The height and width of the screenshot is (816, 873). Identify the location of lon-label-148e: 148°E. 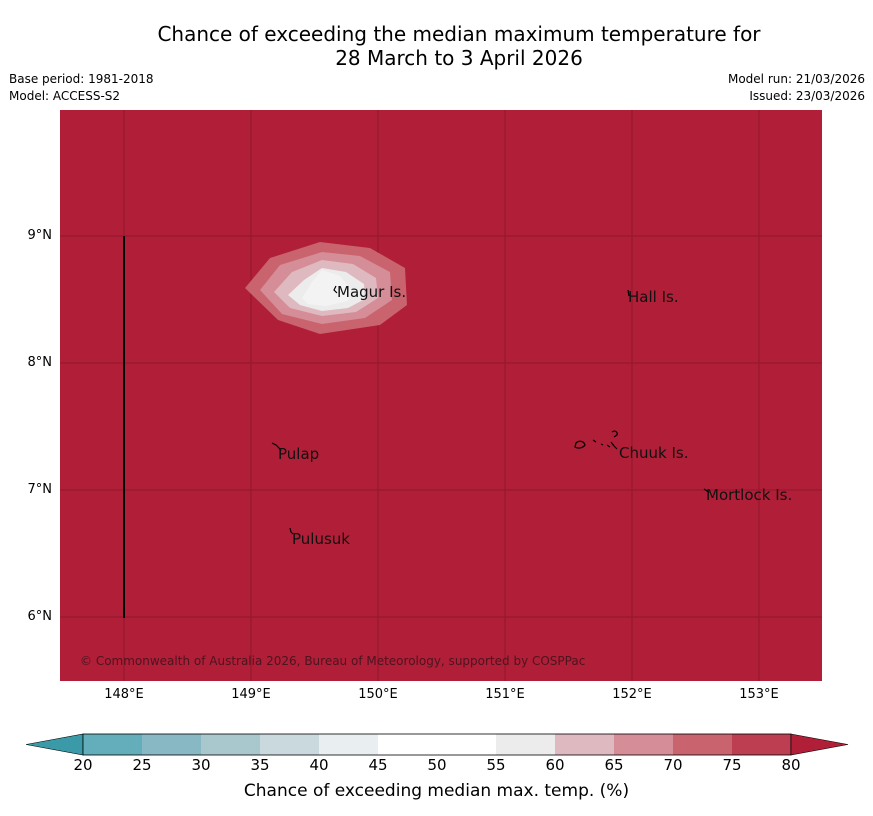
(124, 694).